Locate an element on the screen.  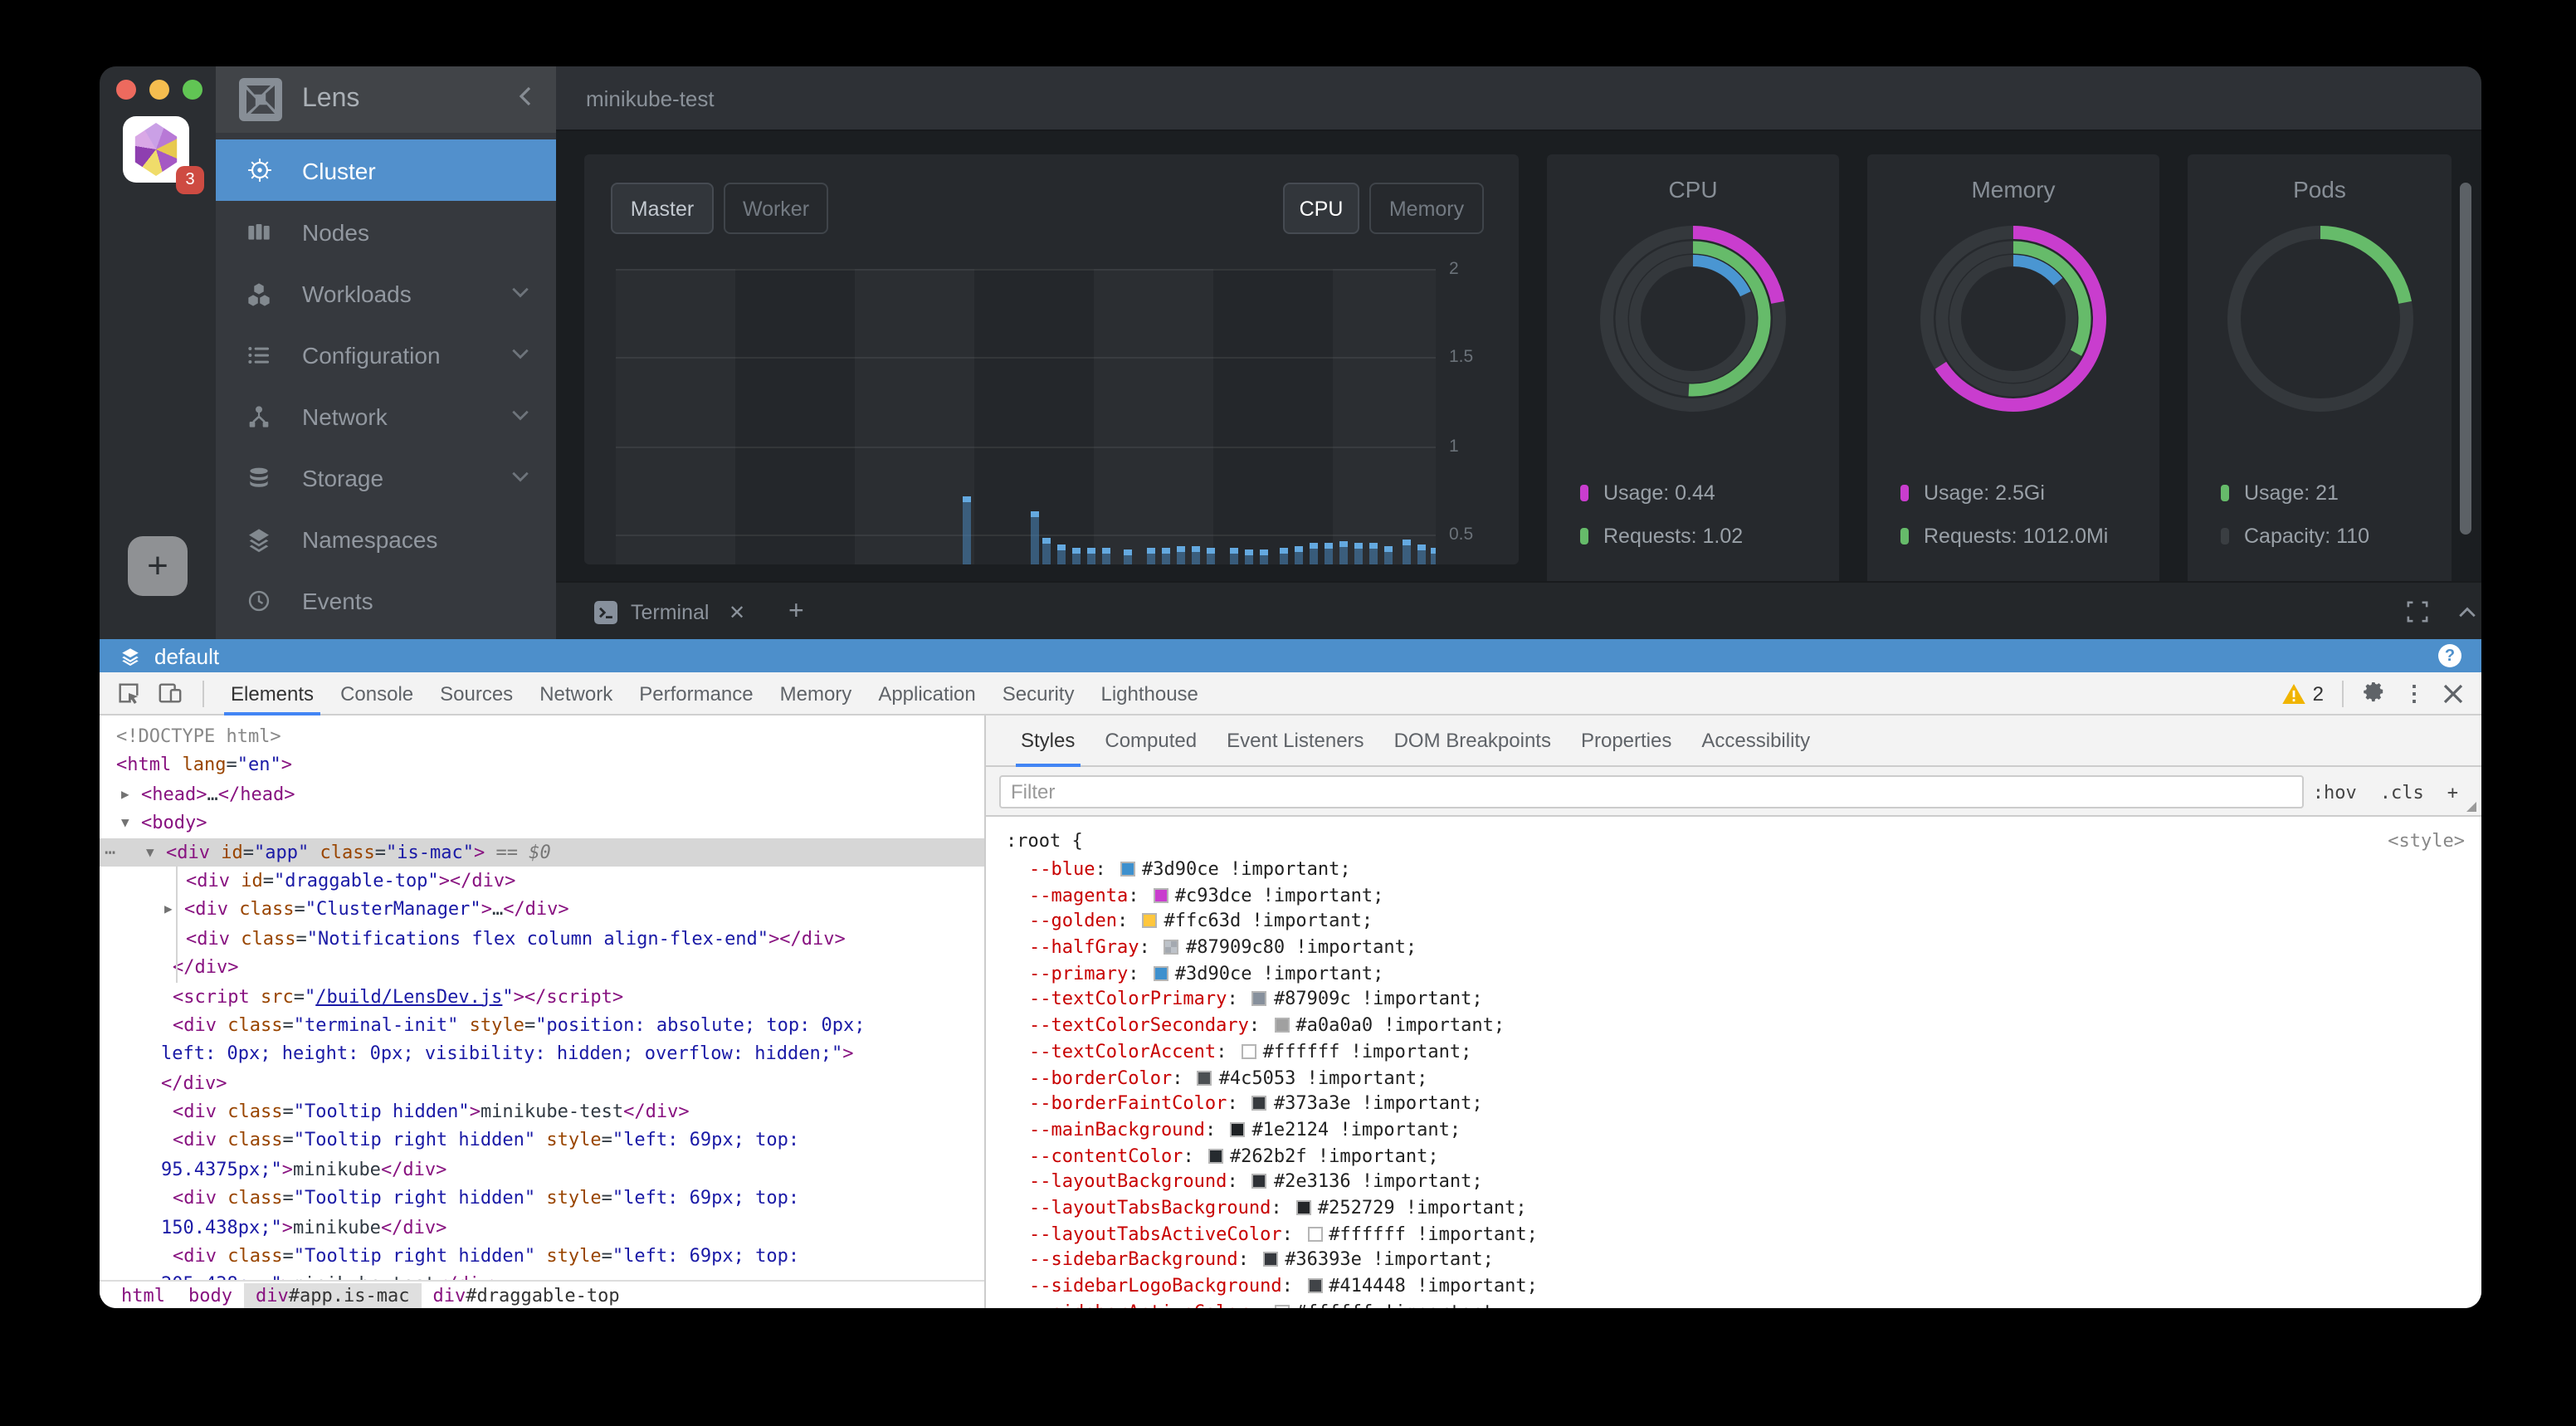
css-declaration: --contentColor: #262b2f !important; is located at coordinates (1234, 1156).